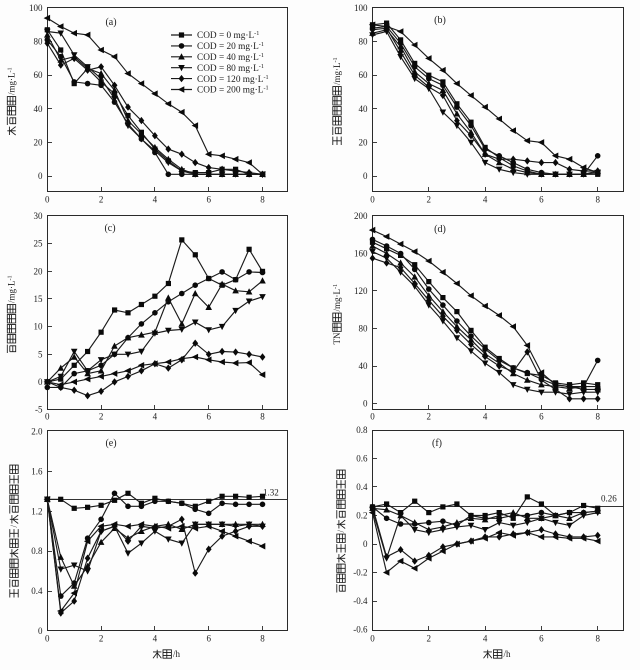 This screenshot has height=670, width=640. Describe the element at coordinates (39, 216) in the screenshot. I see `svg-text: 30` at that location.